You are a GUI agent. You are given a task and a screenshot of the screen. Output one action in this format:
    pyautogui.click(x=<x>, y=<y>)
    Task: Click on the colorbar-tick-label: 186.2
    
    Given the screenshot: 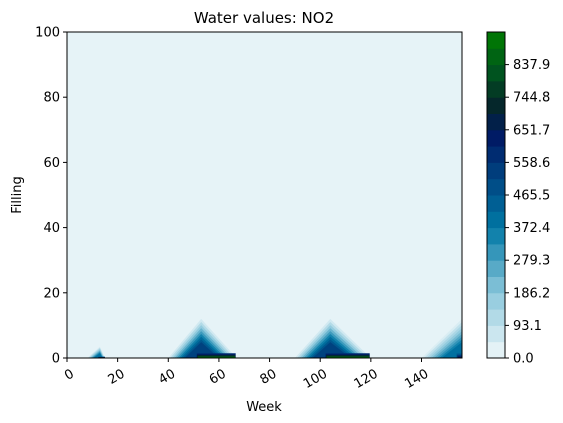 What is the action you would take?
    pyautogui.click(x=531, y=293)
    